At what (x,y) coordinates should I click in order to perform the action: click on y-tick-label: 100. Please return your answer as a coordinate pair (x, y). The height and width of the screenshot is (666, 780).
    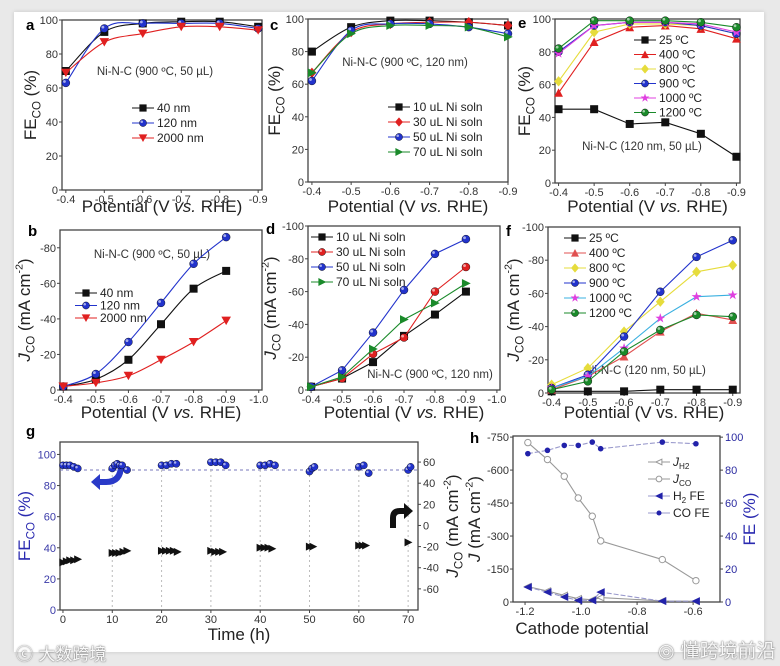
    Looking at the image, I should click on (47, 455).